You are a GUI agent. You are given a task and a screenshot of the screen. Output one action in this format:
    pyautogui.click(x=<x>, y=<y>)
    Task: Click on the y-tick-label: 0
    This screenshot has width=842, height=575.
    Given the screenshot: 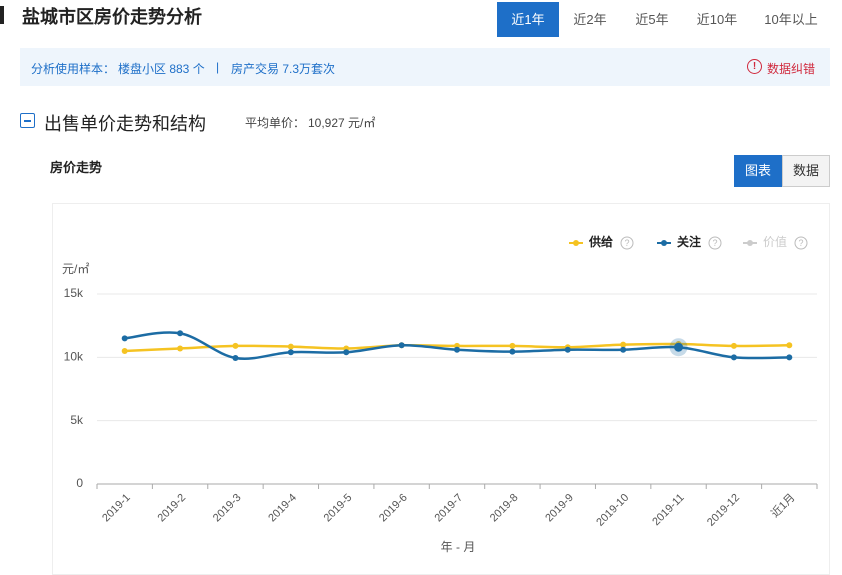 What is the action you would take?
    pyautogui.click(x=79, y=483)
    